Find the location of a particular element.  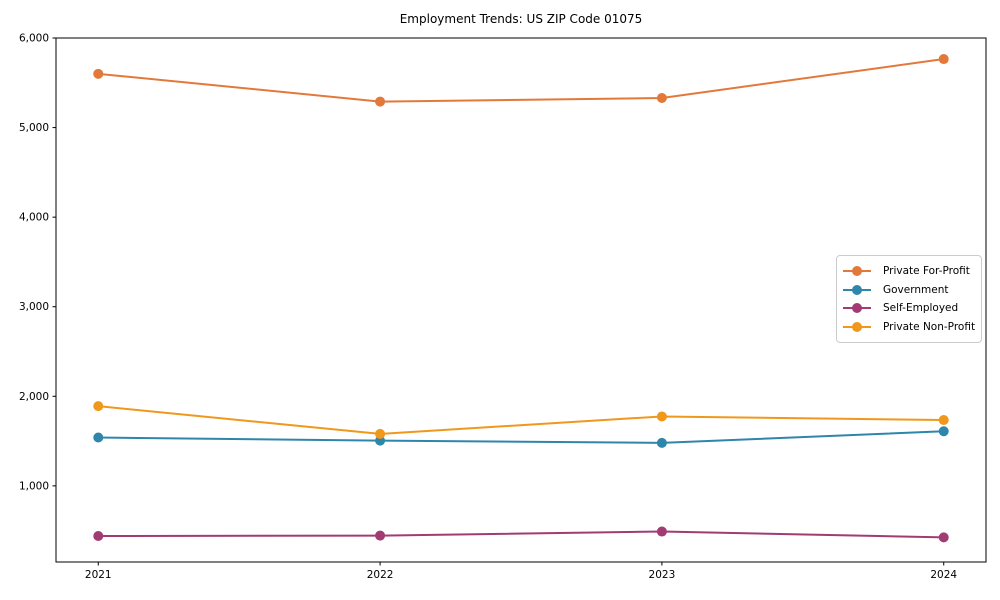

chart-title: Employment Trends: US ZIP Code 01075 is located at coordinates (521, 19).